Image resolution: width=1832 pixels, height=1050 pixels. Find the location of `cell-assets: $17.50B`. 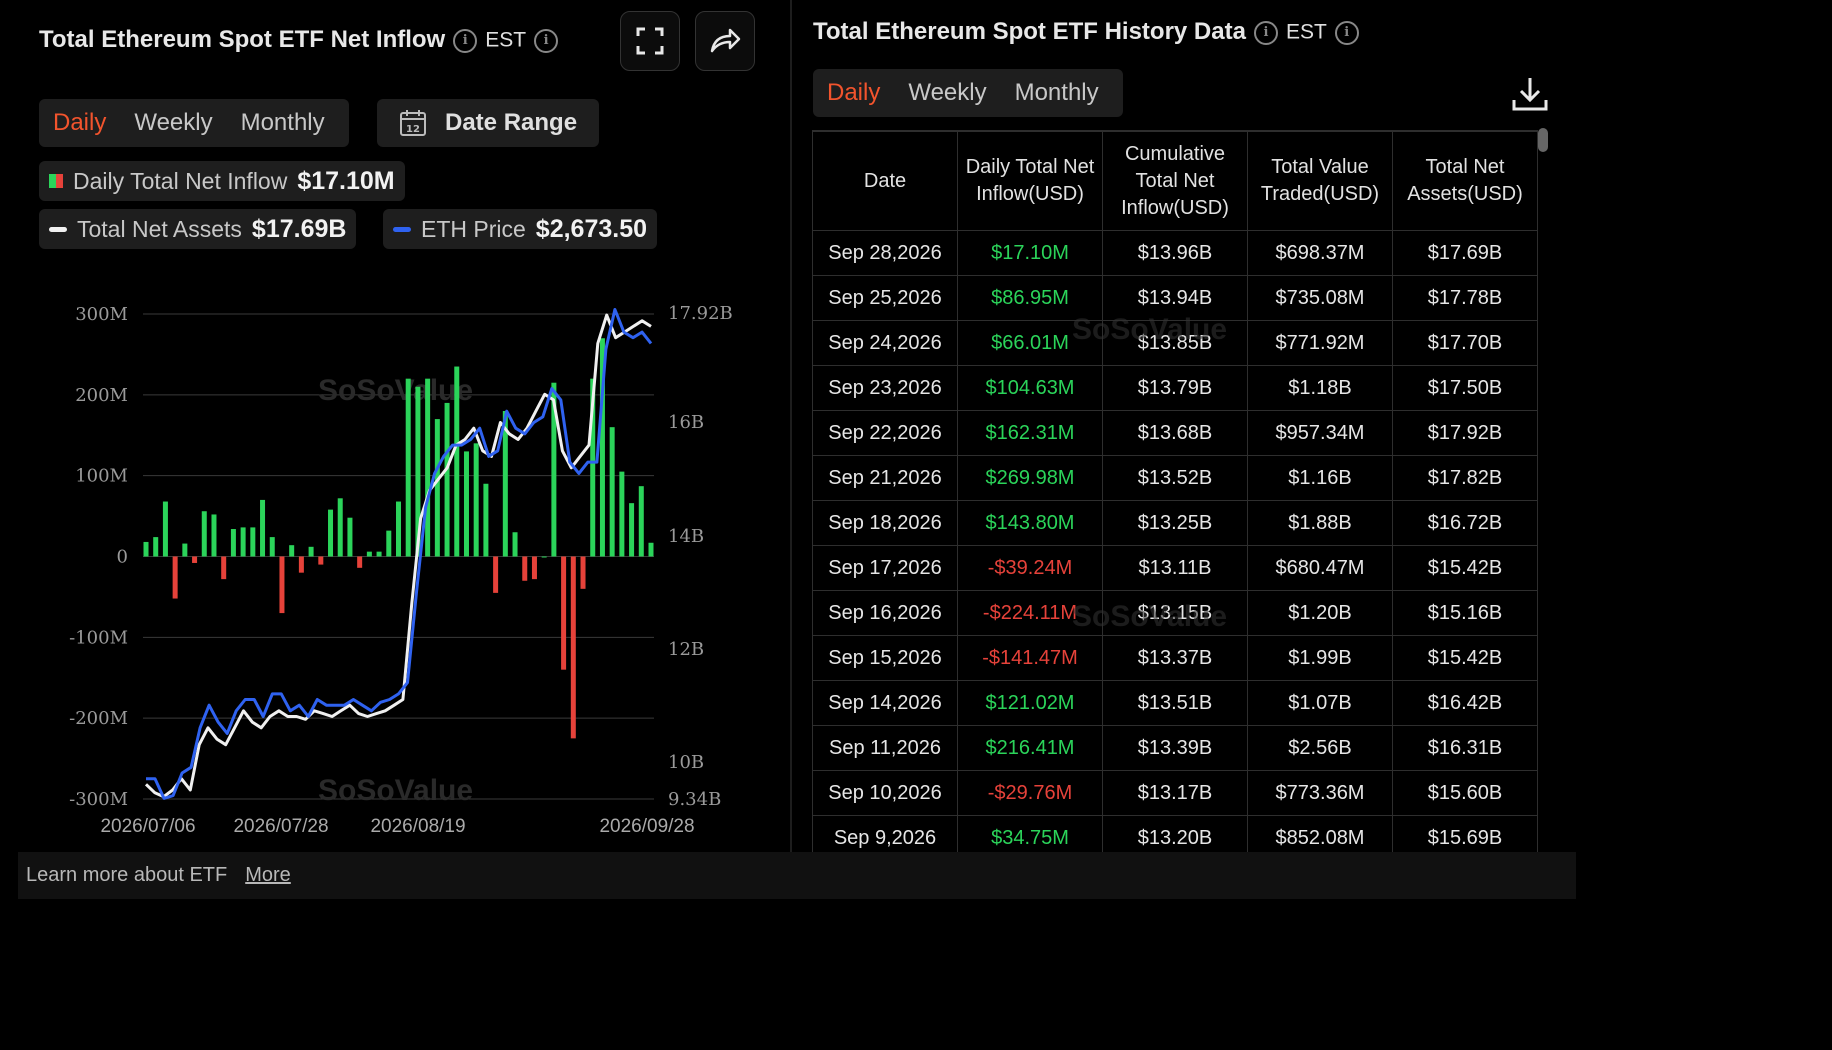

cell-assets: $17.50B is located at coordinates (1465, 388).